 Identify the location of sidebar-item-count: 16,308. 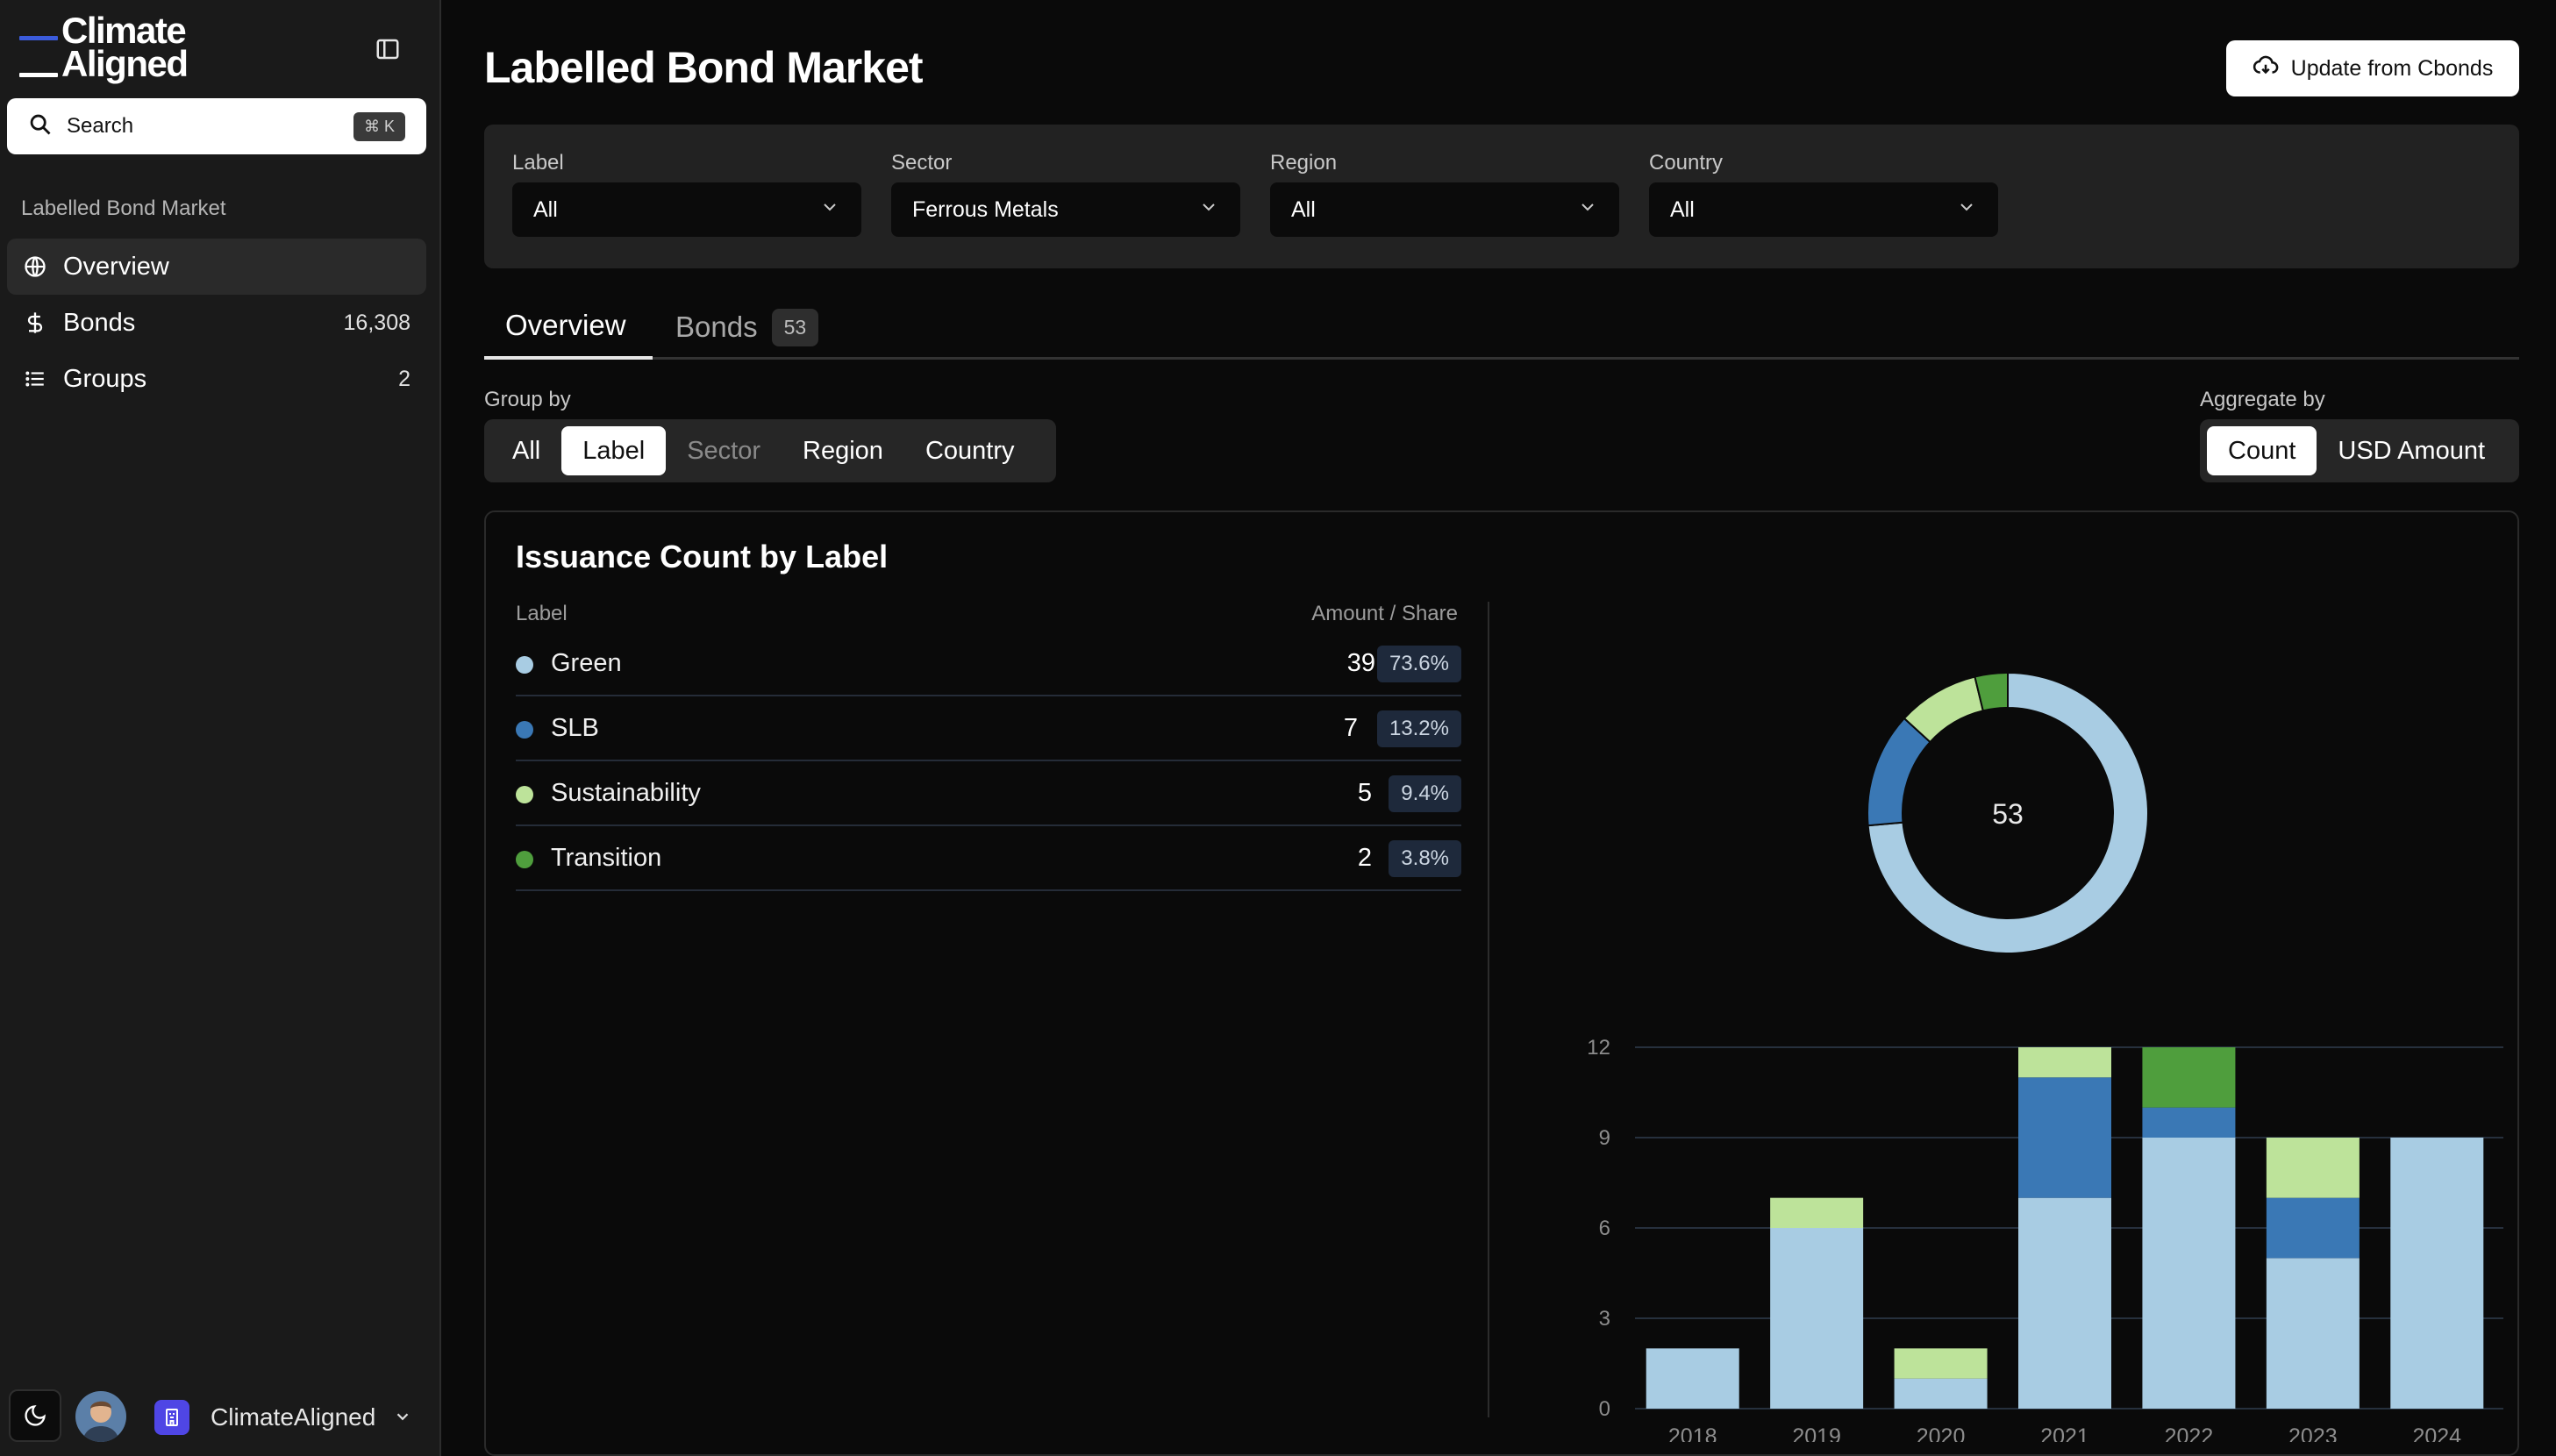
(377, 322).